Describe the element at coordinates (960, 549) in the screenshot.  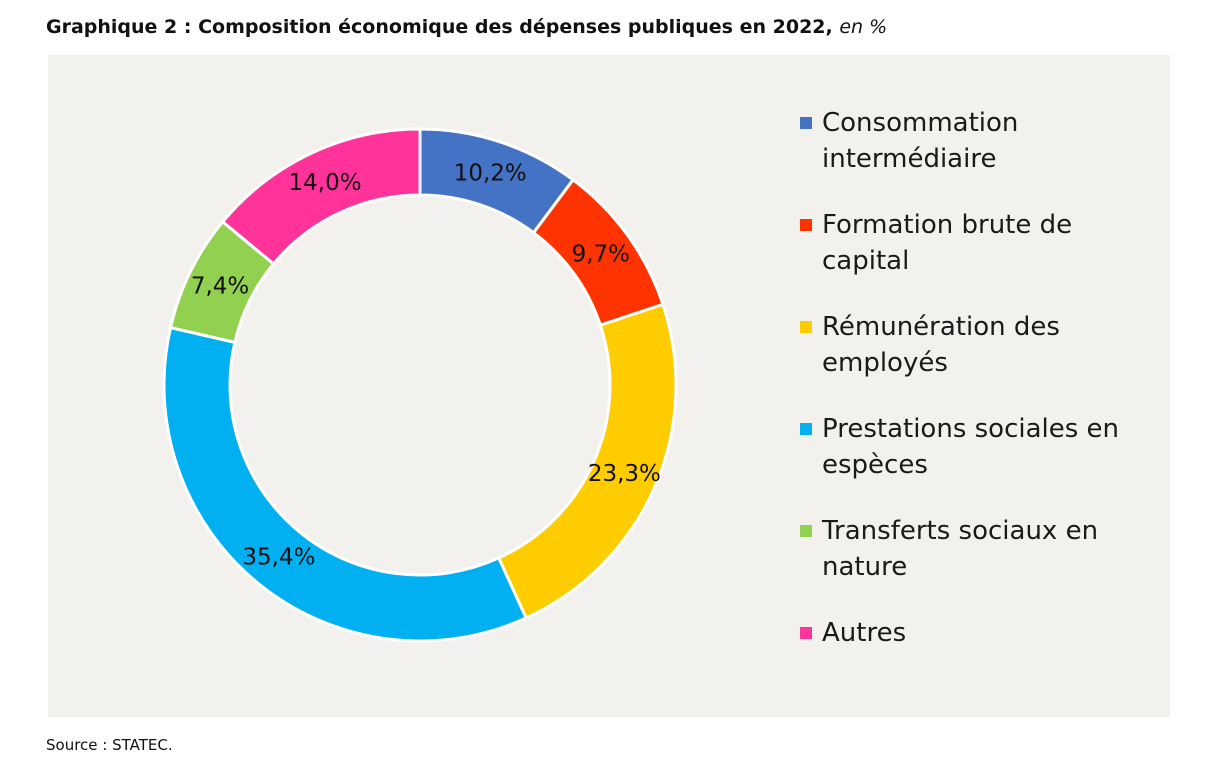
I see `legend-label: Transferts sociaux en nature` at that location.